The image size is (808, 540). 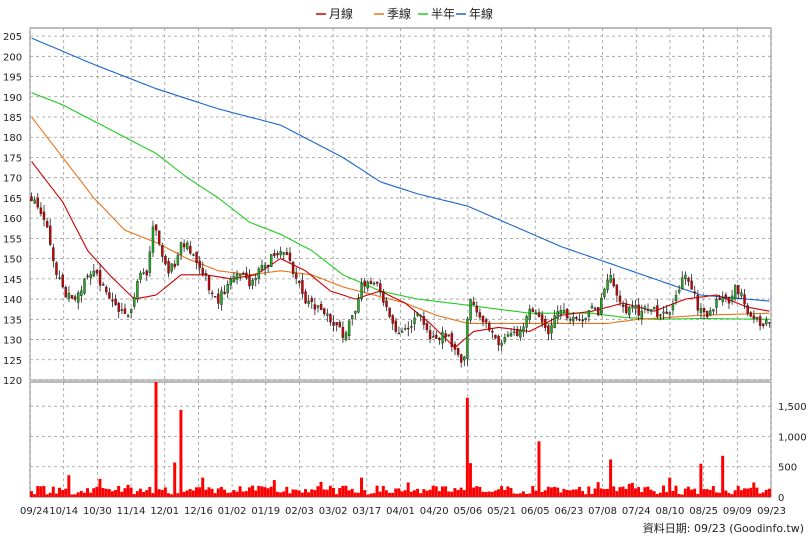 I want to click on volume-tick-label: 1,000, so click(x=792, y=437).